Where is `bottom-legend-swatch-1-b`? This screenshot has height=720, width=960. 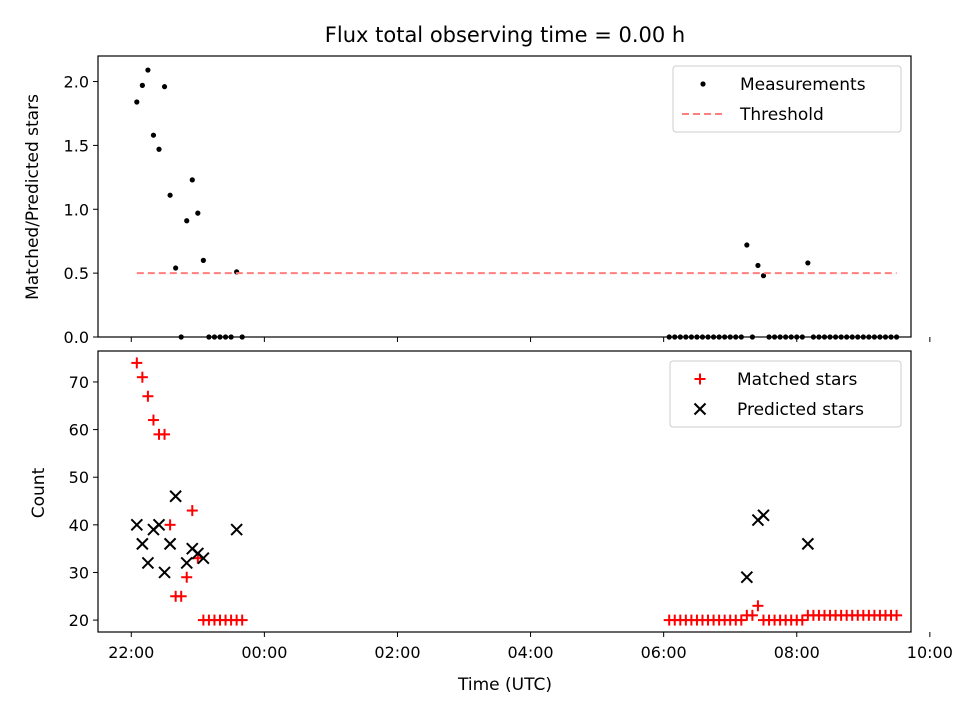
bottom-legend-swatch-1-b is located at coordinates (700, 409).